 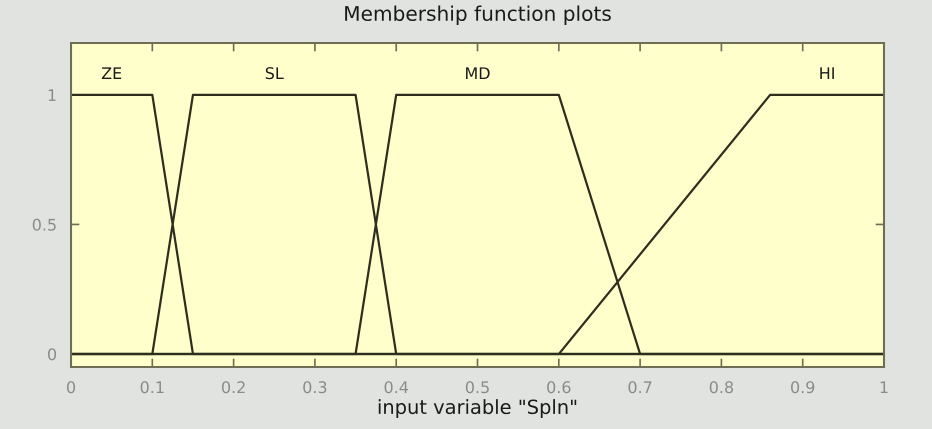 What do you see at coordinates (478, 73) in the screenshot?
I see `series-label: MD` at bounding box center [478, 73].